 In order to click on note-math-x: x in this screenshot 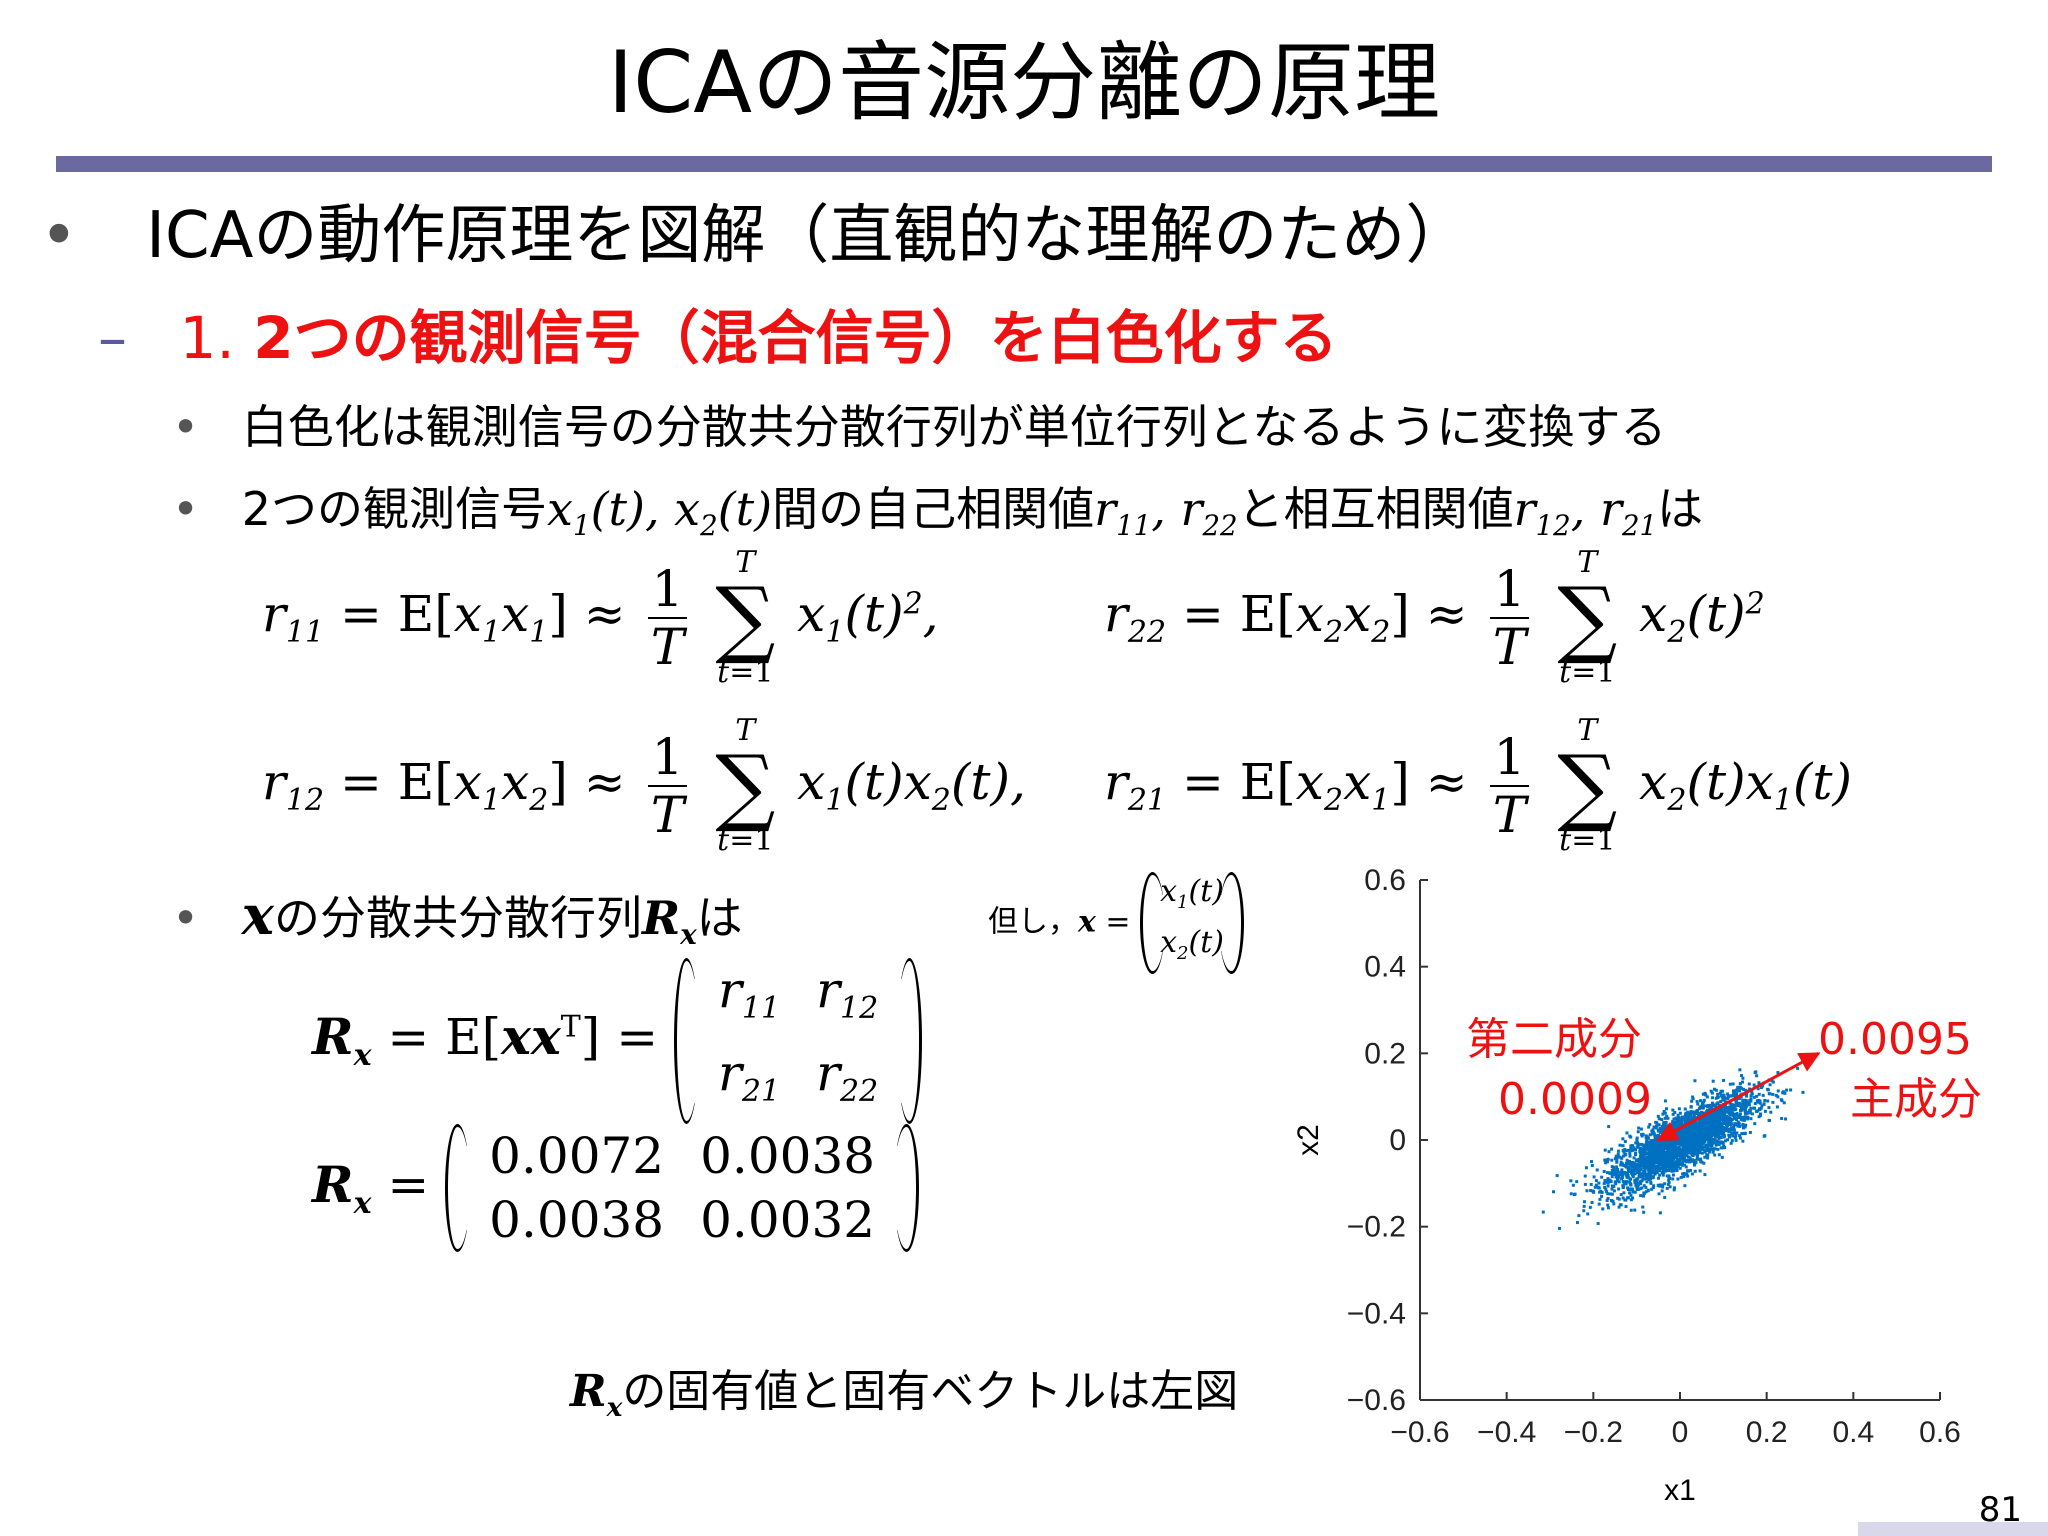, I will do `click(1087, 922)`.